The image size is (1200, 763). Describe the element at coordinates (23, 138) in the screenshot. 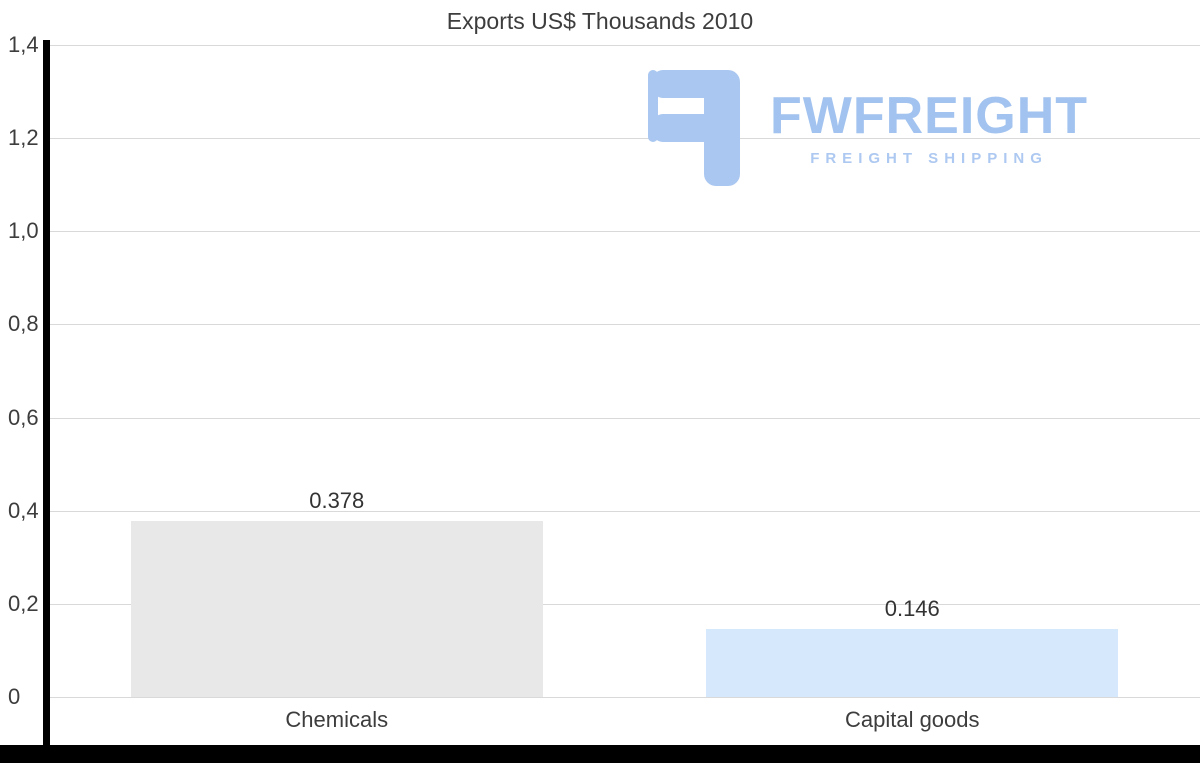

I see `y-axis-tick-label: 1,2` at that location.